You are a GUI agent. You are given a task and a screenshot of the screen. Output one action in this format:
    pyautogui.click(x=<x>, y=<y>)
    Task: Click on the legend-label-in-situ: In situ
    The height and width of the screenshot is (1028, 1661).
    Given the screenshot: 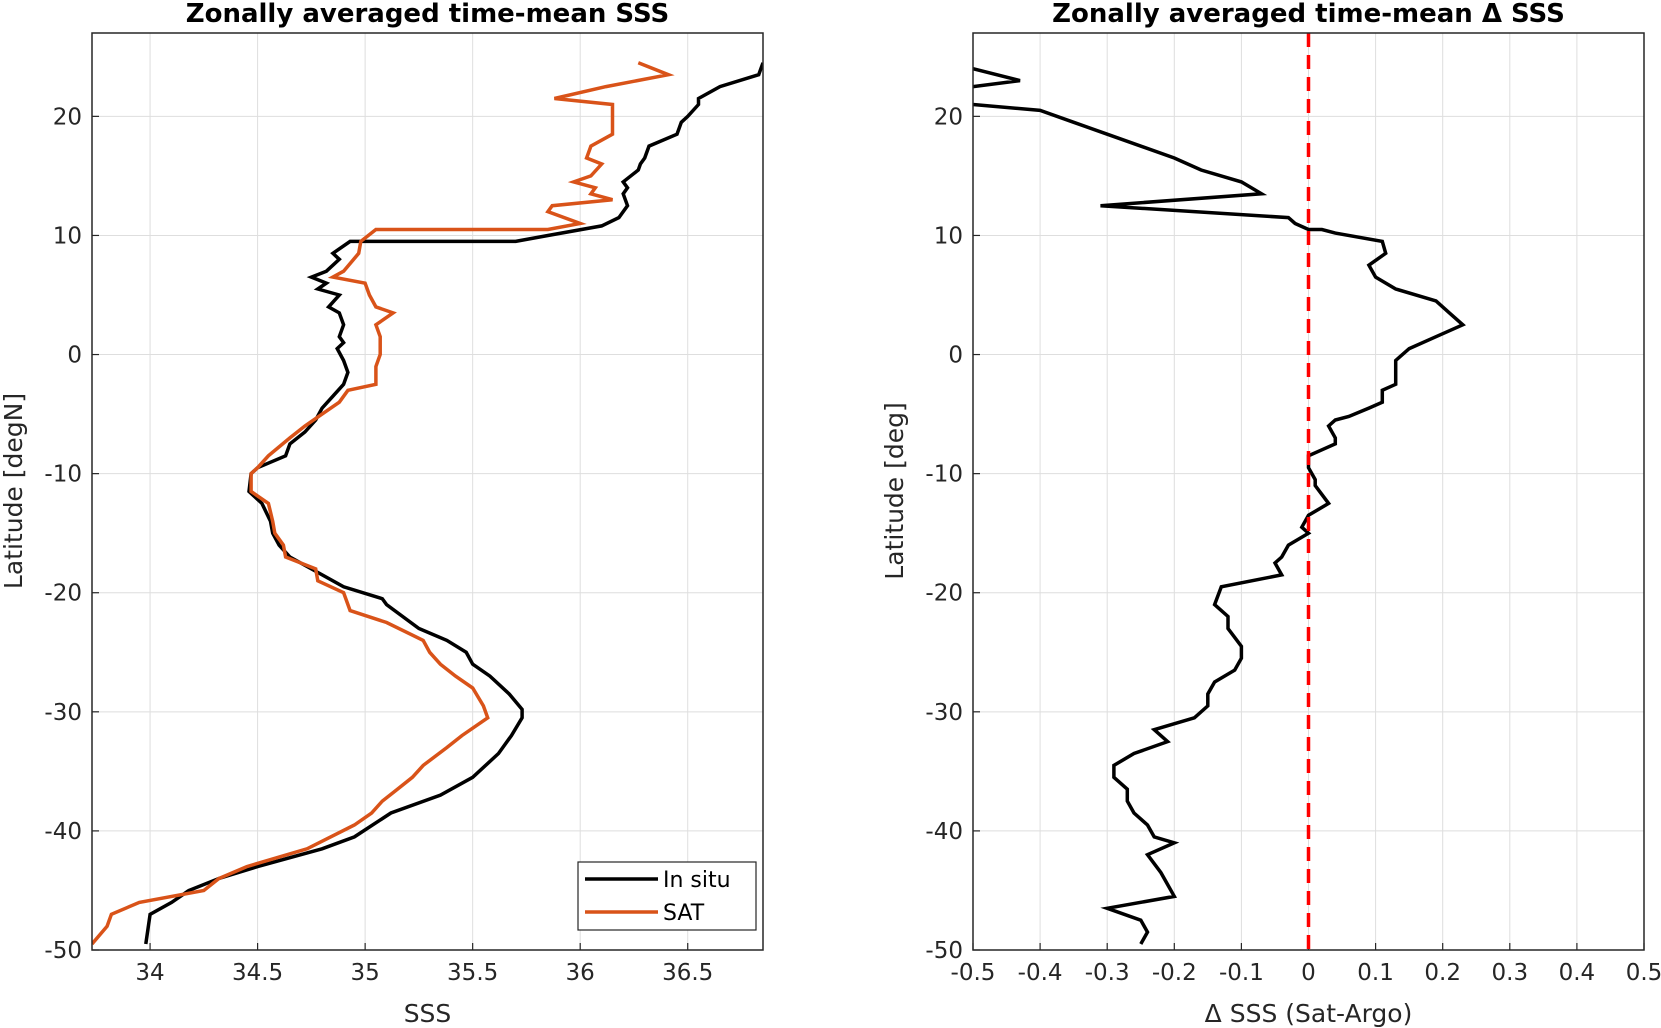 What is the action you would take?
    pyautogui.click(x=697, y=880)
    